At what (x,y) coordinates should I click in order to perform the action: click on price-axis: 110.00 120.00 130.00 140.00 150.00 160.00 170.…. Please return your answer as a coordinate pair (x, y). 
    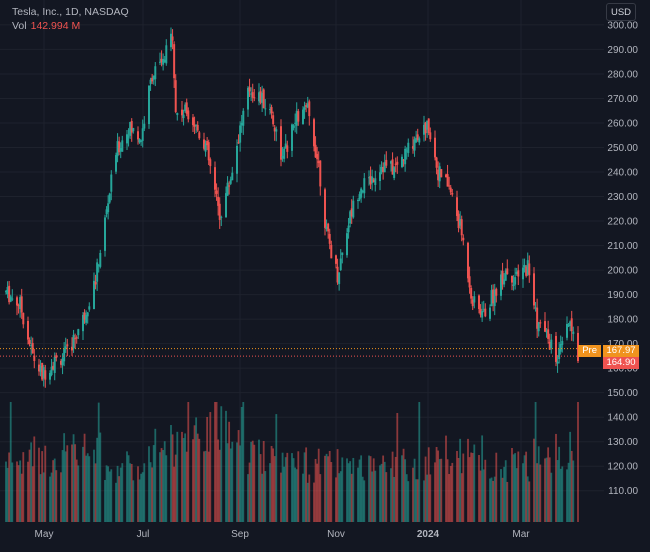
    Looking at the image, I should click on (622, 258).